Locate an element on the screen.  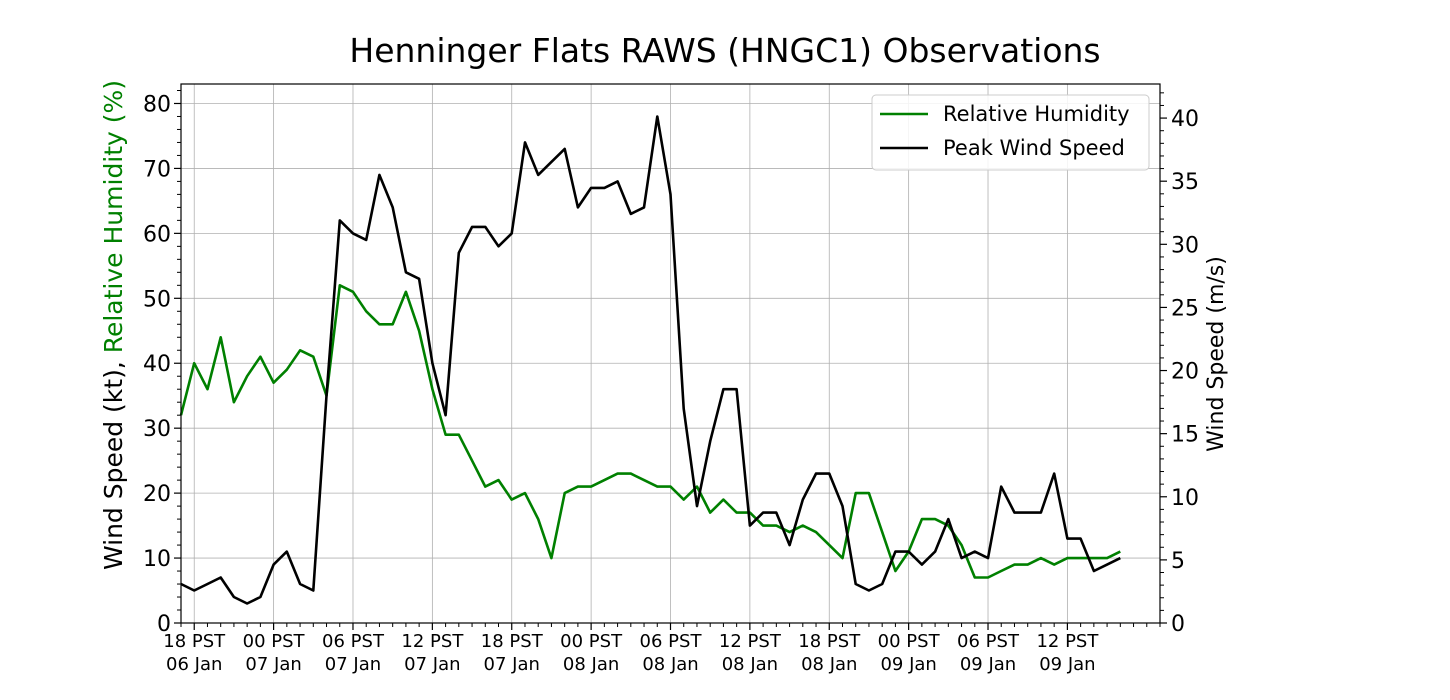
right-y-tick-label: 20 is located at coordinates (1185, 372).